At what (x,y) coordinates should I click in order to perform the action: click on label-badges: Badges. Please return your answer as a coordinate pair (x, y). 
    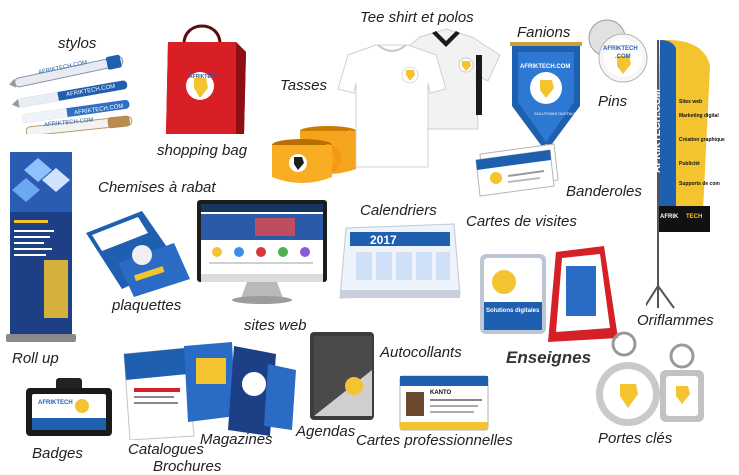
    Looking at the image, I should click on (57, 453).